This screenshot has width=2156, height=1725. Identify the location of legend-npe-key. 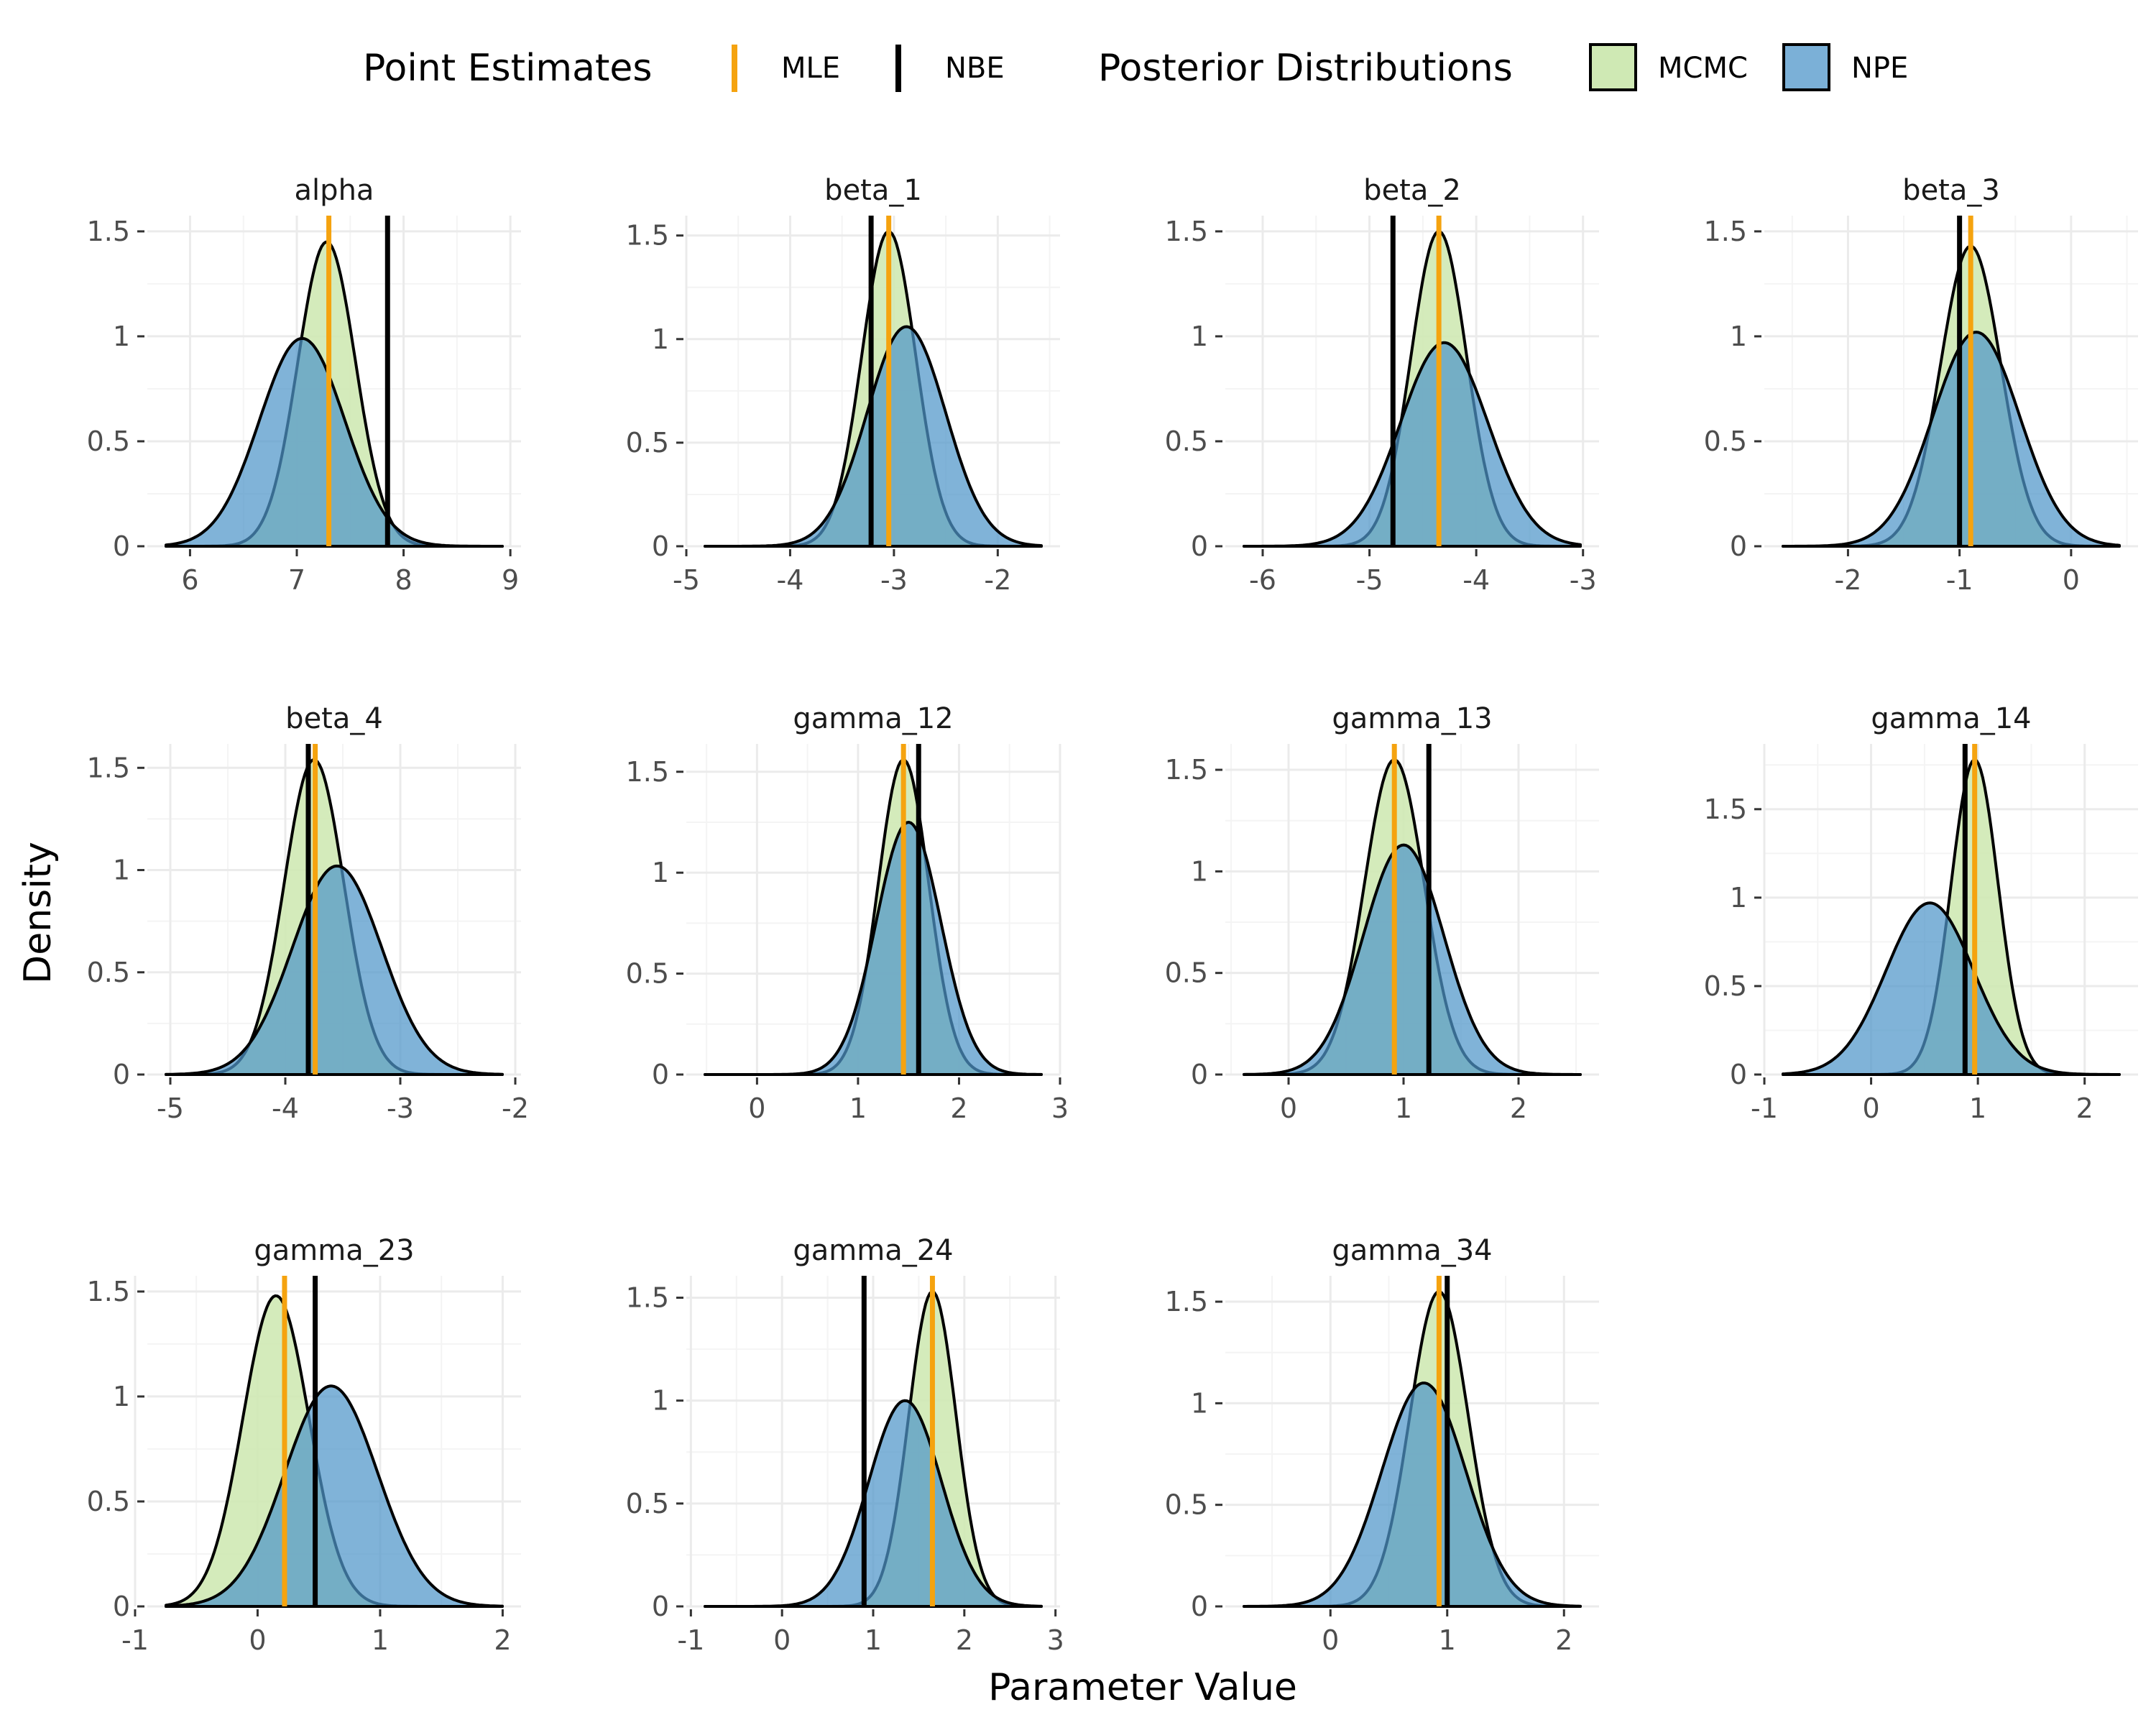
(1806, 67).